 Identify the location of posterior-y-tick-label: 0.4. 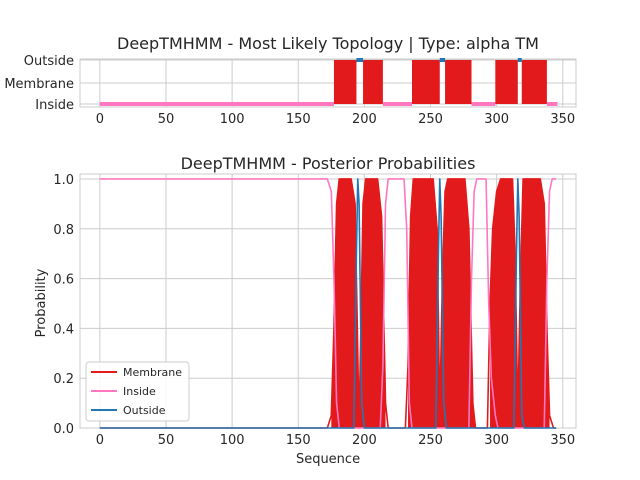
(63, 329).